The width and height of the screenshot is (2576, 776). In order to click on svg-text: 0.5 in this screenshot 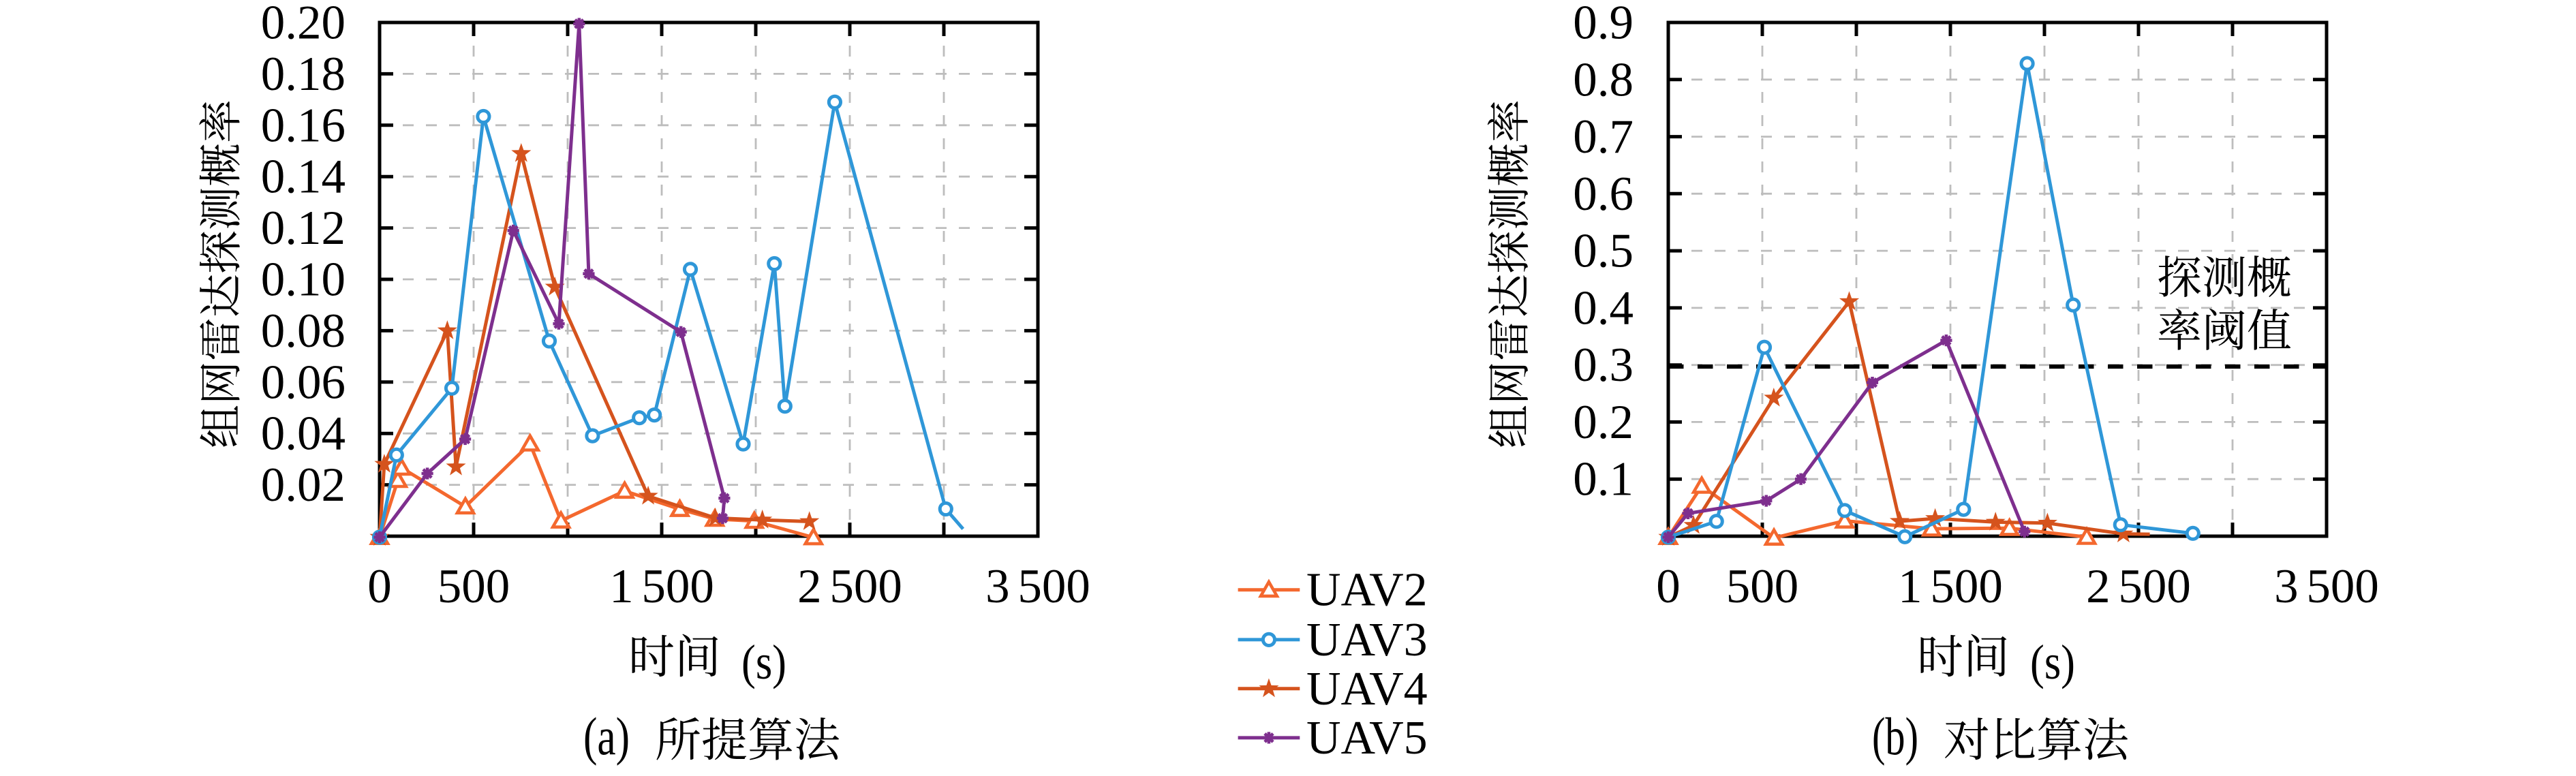, I will do `click(1604, 251)`.